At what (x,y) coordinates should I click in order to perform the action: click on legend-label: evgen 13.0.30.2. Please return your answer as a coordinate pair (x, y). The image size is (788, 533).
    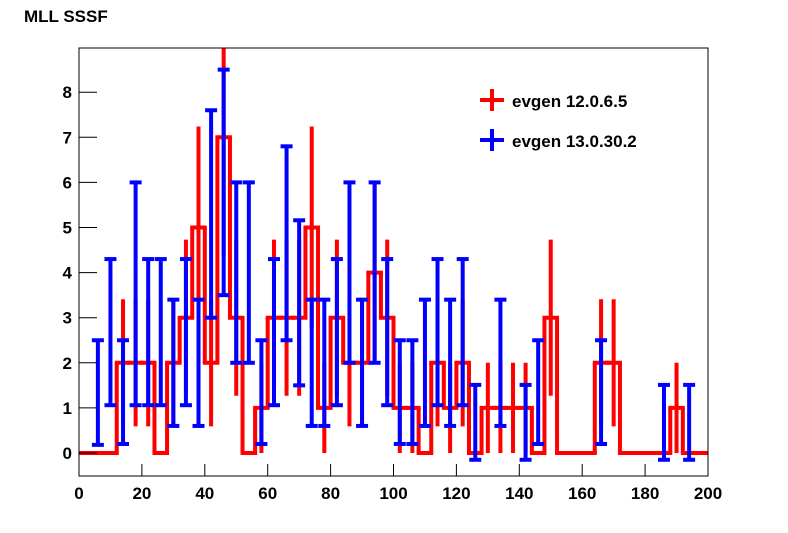
    Looking at the image, I should click on (574, 141).